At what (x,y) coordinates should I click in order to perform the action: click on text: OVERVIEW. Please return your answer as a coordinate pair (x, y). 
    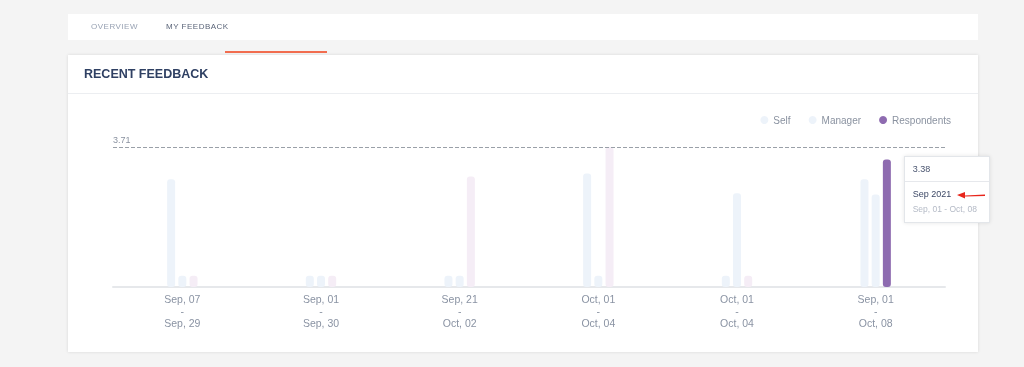
    Looking at the image, I should click on (114, 26).